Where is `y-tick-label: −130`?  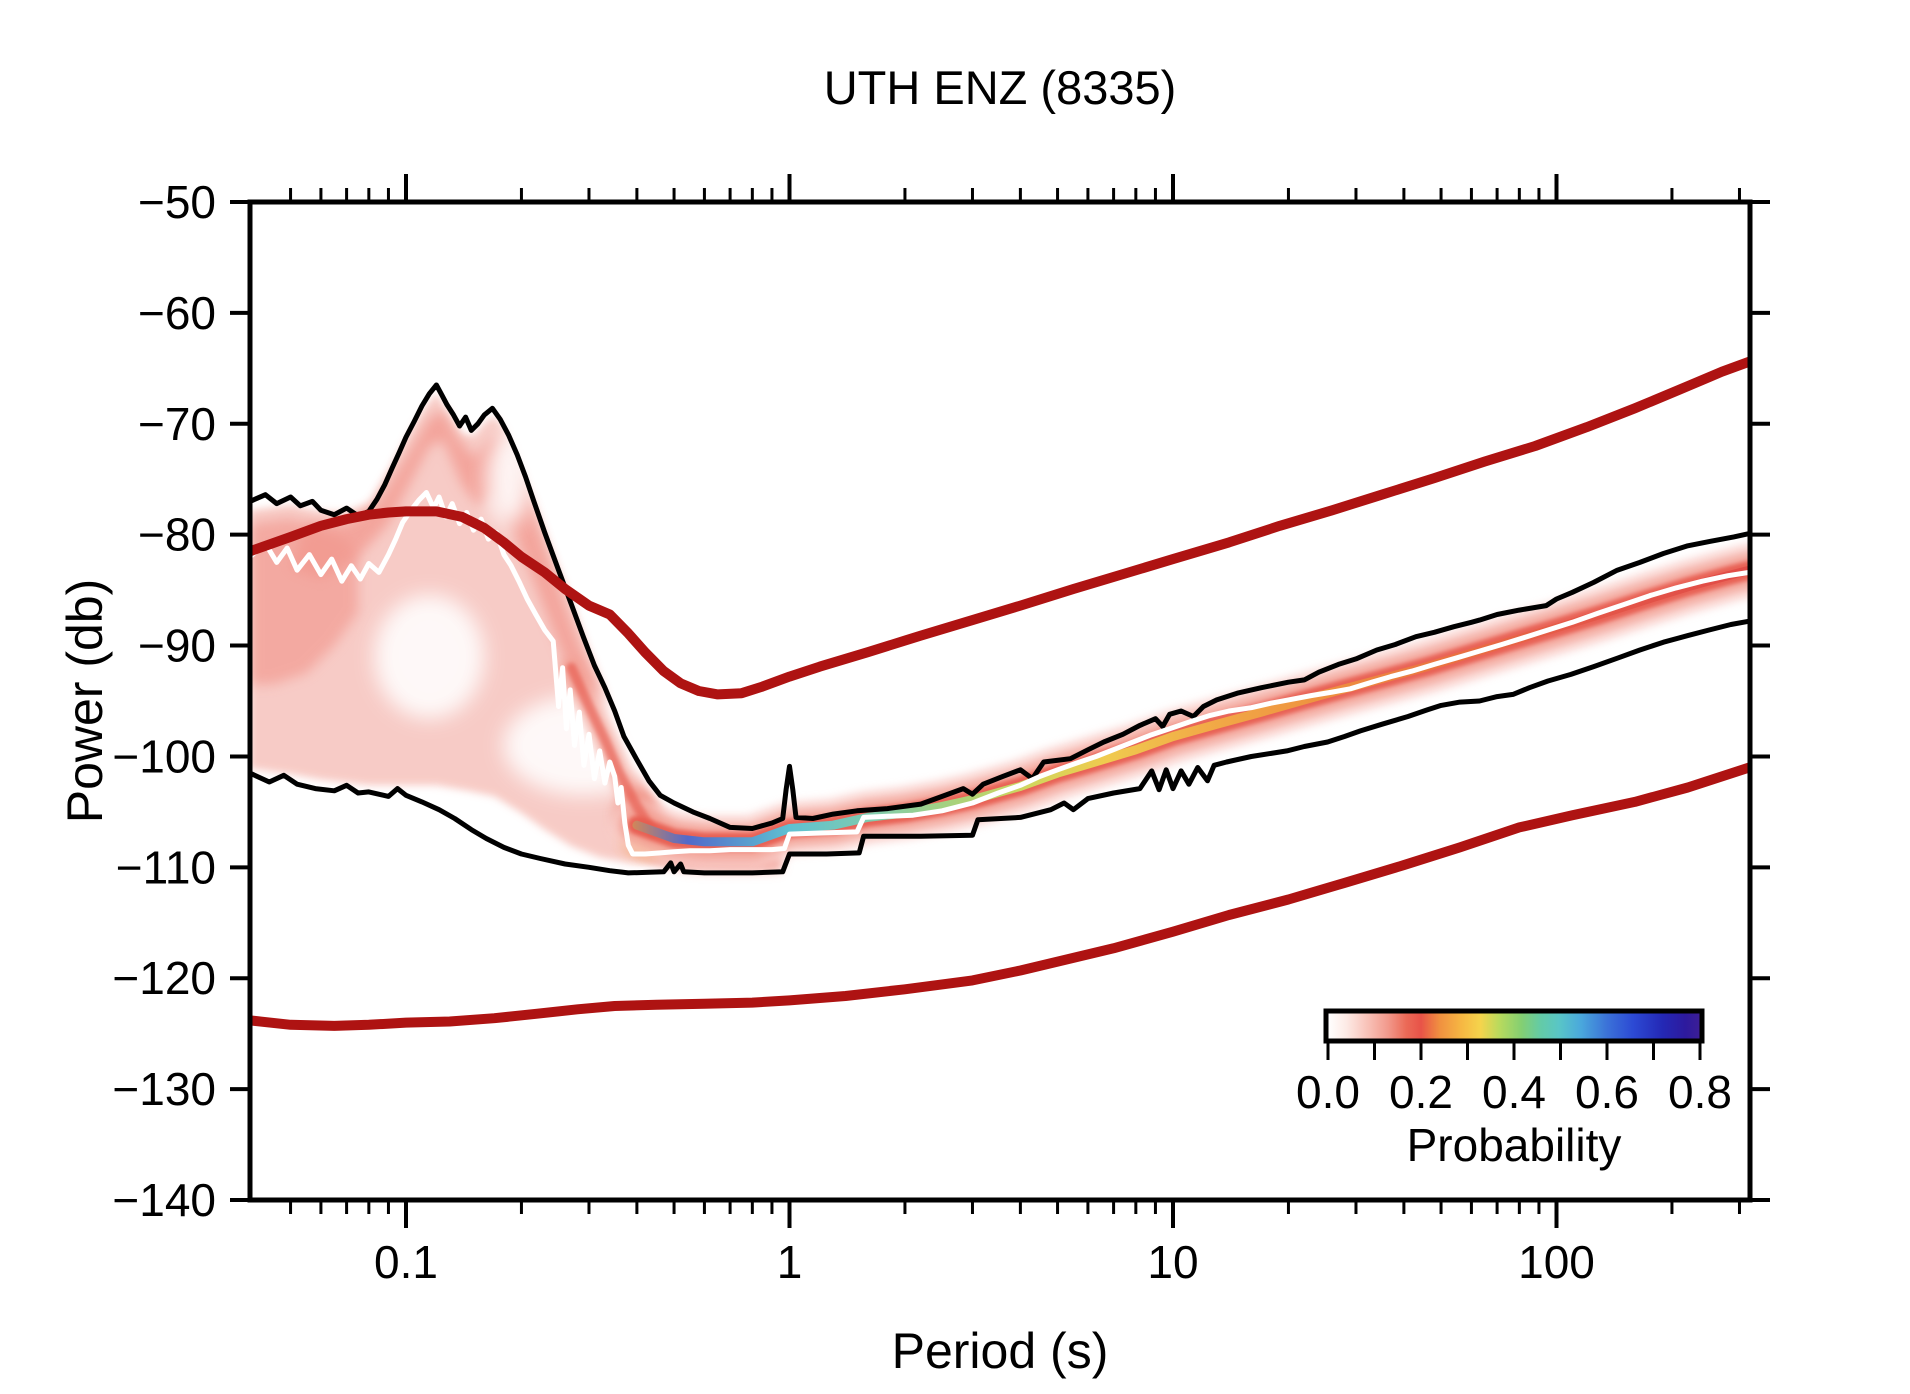
y-tick-label: −130 is located at coordinates (164, 1089).